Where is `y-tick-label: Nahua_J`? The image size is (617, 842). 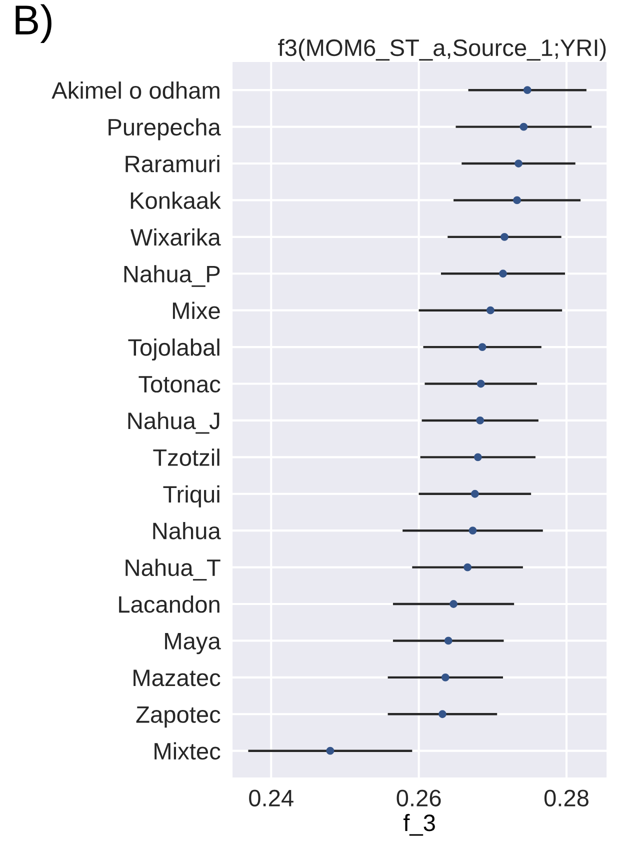 y-tick-label: Nahua_J is located at coordinates (174, 423).